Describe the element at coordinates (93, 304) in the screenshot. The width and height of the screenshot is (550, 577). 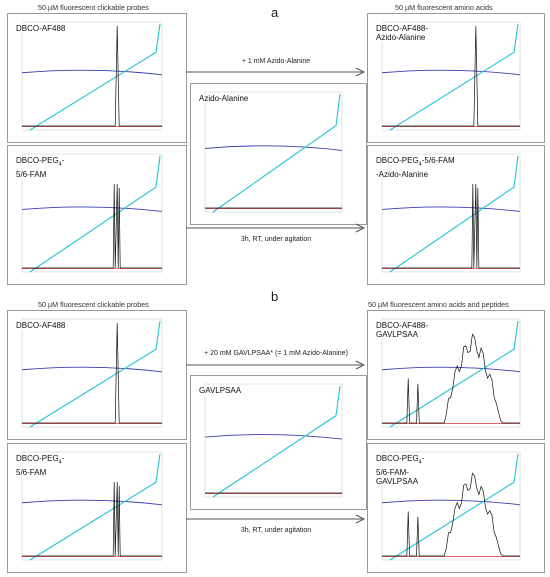
I see `section-b-left-header: 50 µM fluorescent clickable probes` at that location.